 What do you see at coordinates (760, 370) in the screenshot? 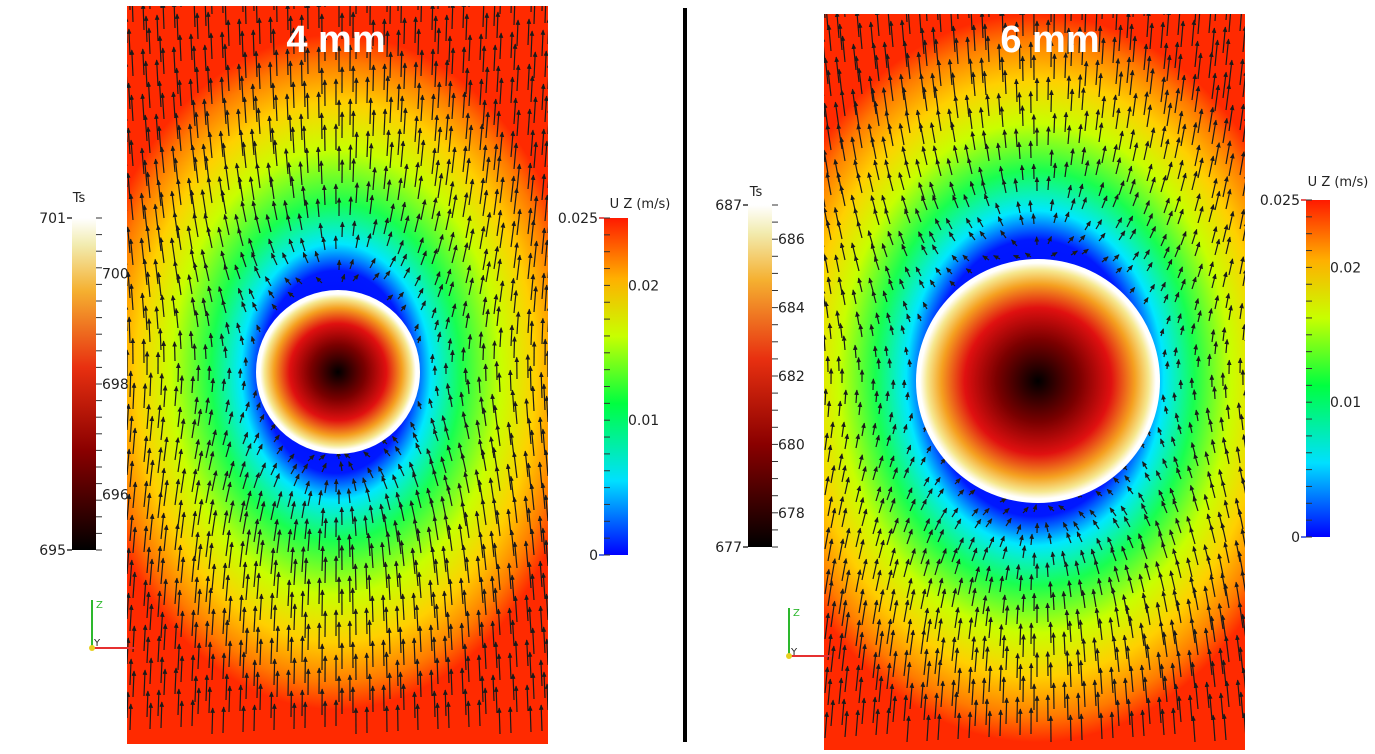
I see `temp-colorbar-6mm: Ts 687 686 684 682 680 678 677` at bounding box center [760, 370].